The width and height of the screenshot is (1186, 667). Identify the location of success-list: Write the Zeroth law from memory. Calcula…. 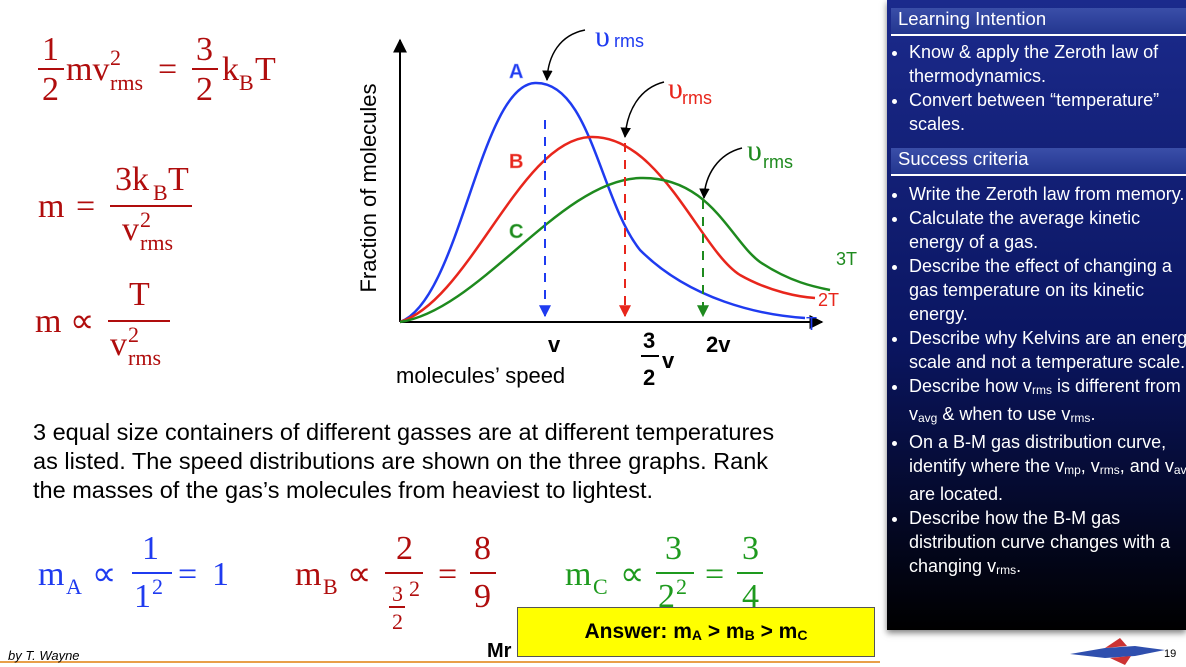
(1039, 382).